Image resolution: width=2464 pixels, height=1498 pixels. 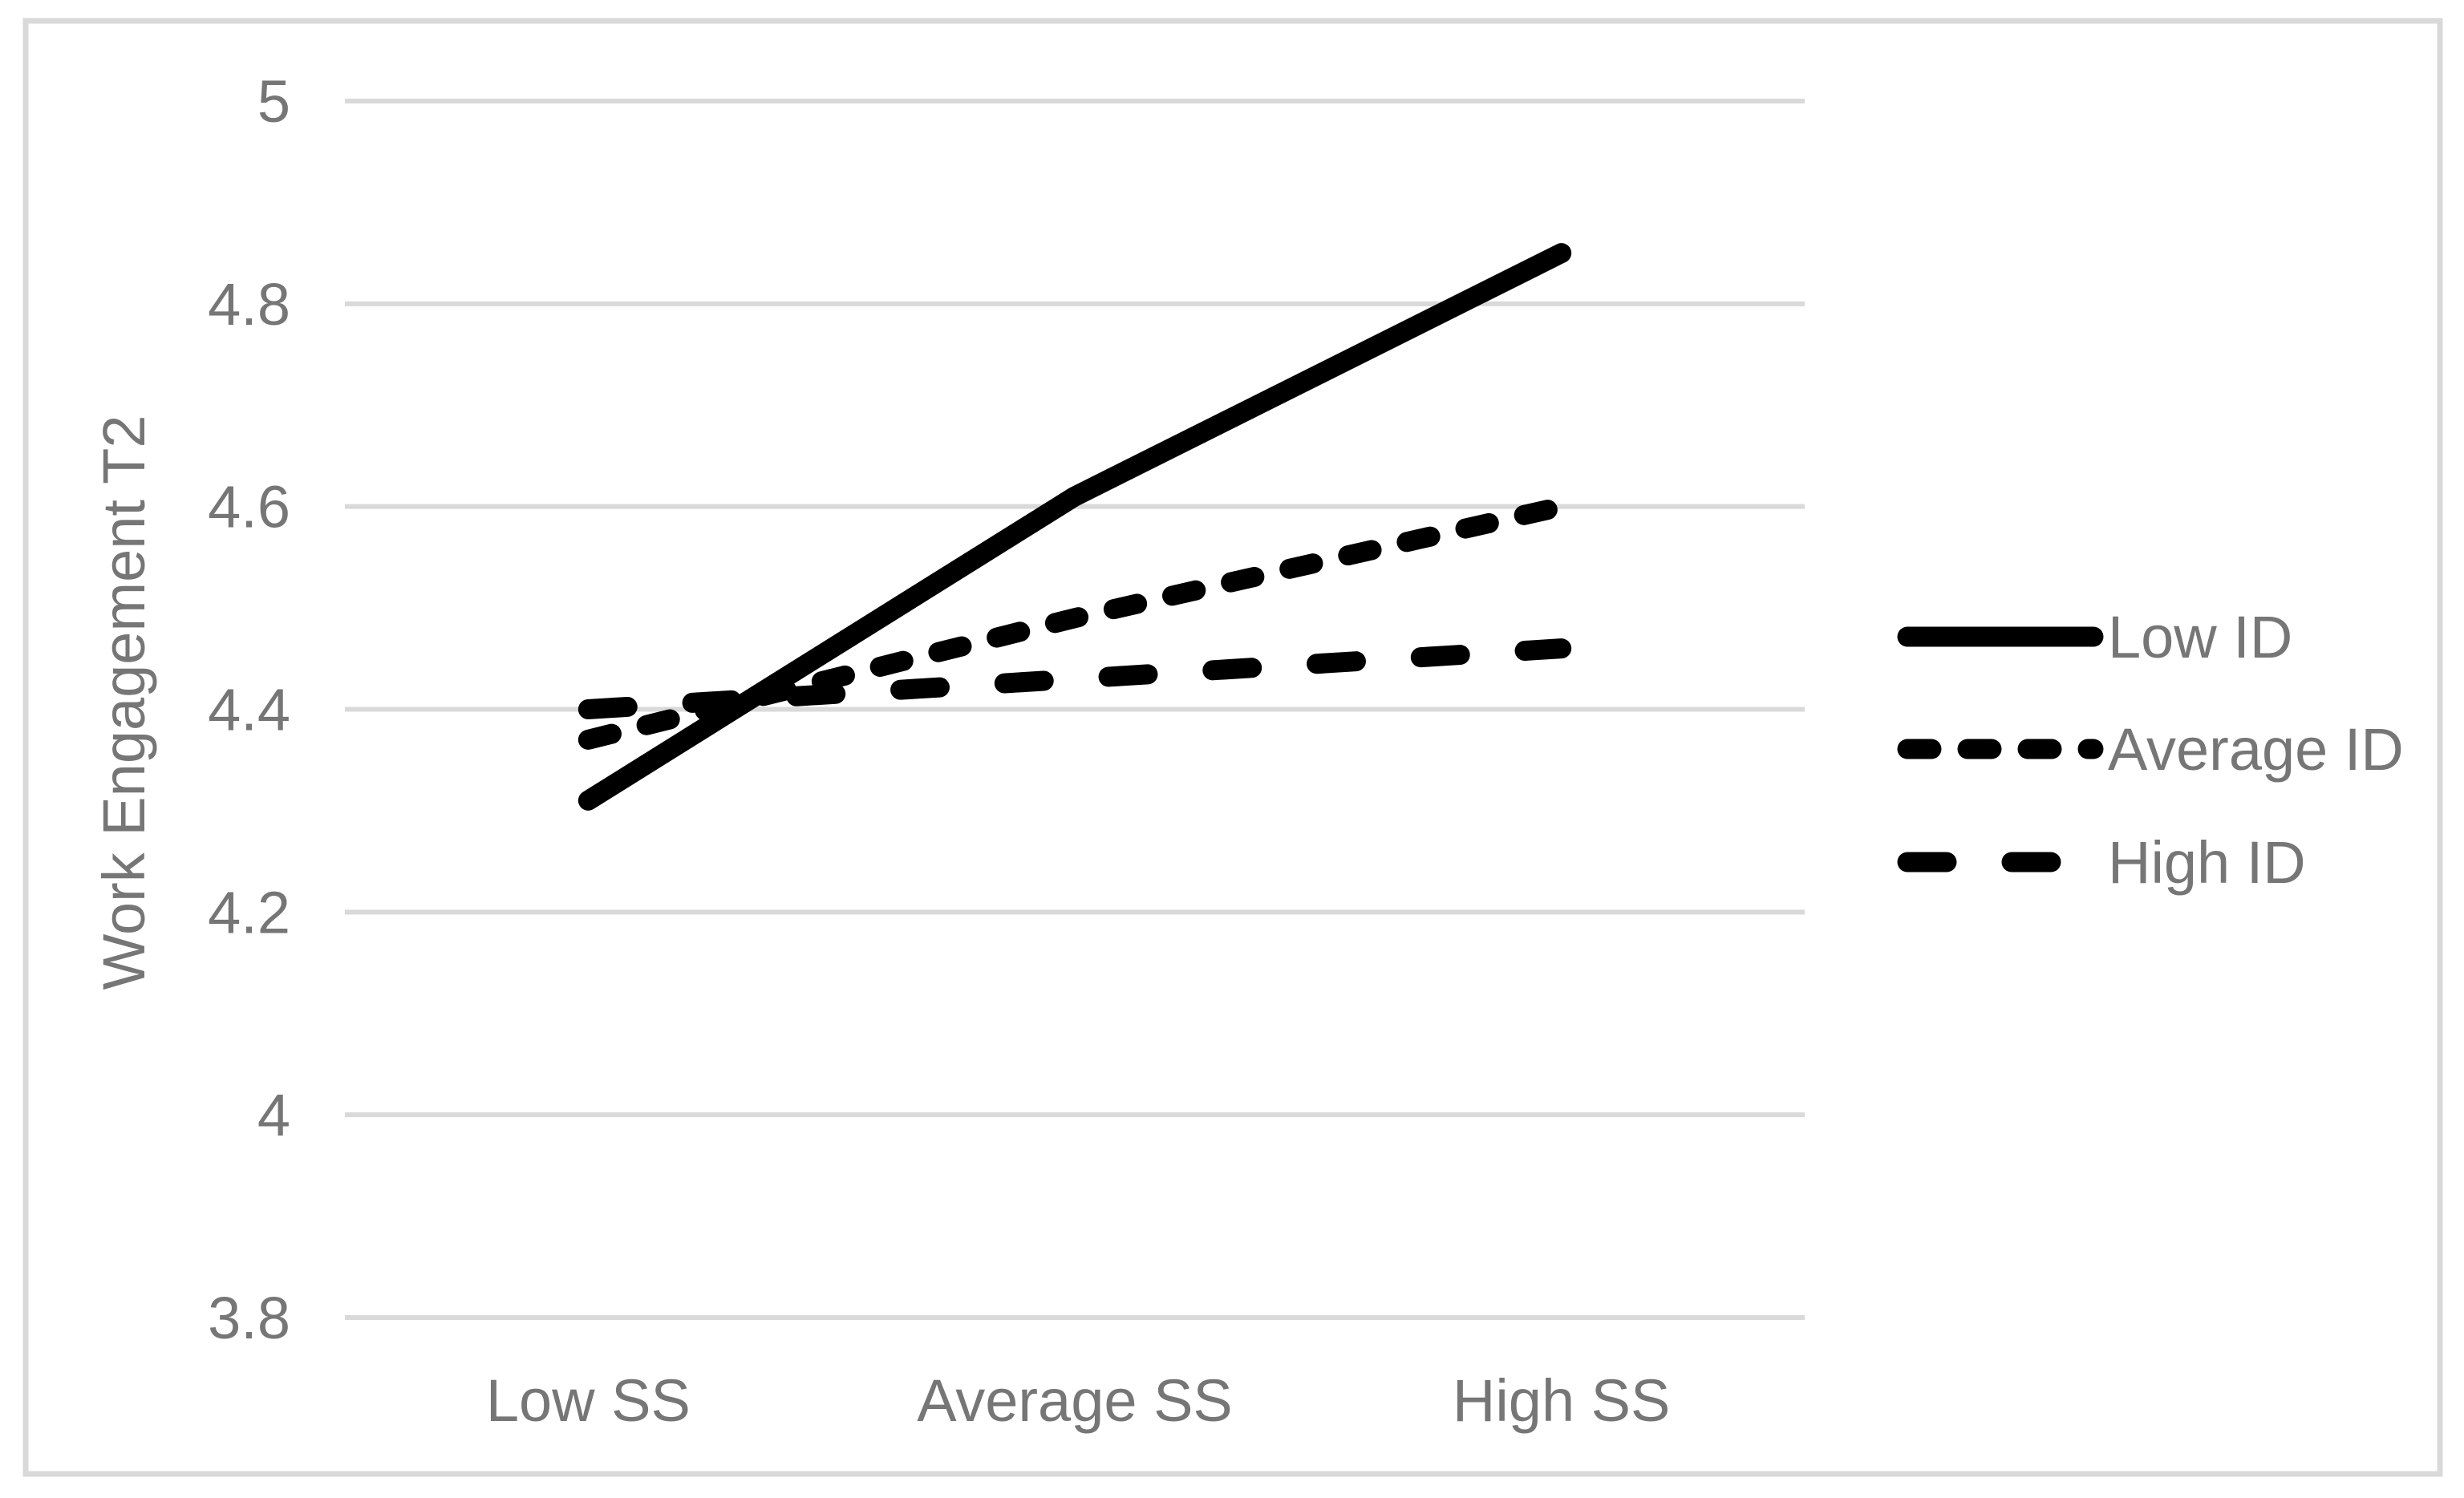 What do you see at coordinates (2094, 637) in the screenshot?
I see `legend-item-low-id: Low ID` at bounding box center [2094, 637].